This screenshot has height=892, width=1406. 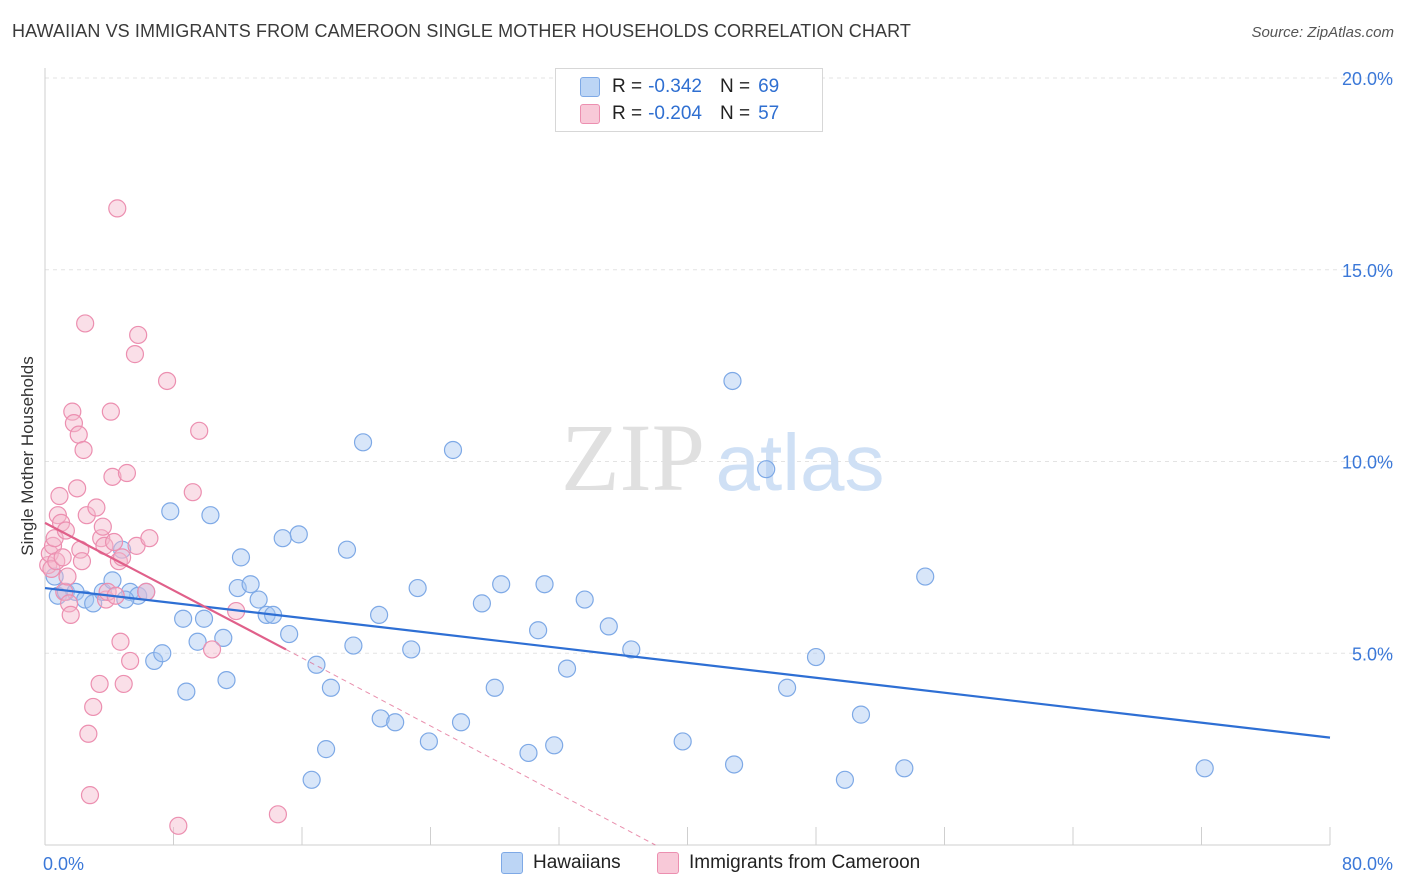 I want to click on legend-item-hawaiians: Hawaiians, so click(x=561, y=863).